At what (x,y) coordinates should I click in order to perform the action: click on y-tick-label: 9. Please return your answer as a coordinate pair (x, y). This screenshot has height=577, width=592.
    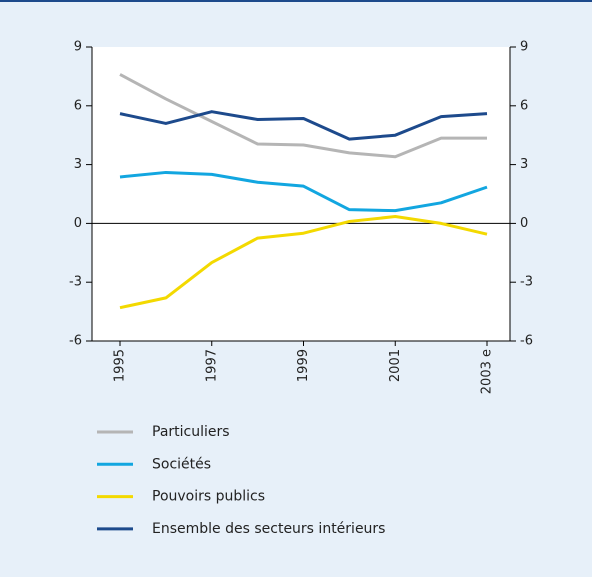
    Looking at the image, I should click on (78, 47).